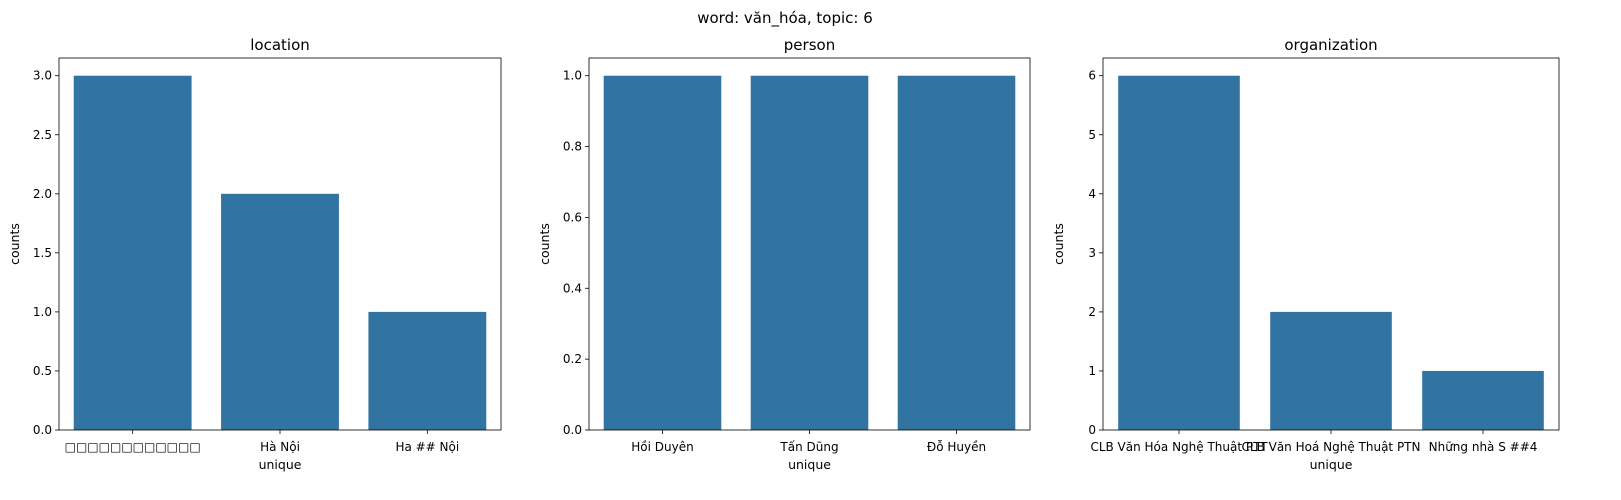  What do you see at coordinates (785, 18) in the screenshot?
I see `figure-suptitle: word: văn_hóa, topic: 6` at bounding box center [785, 18].